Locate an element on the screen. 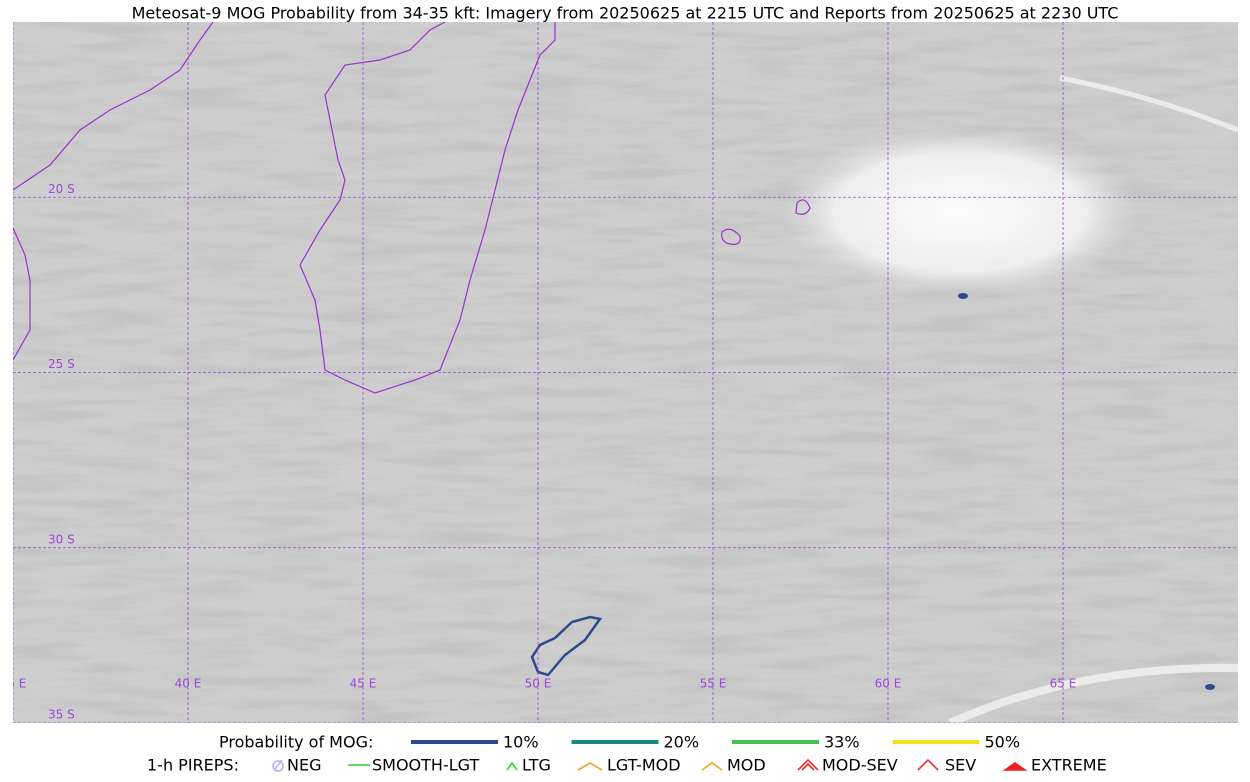 This screenshot has height=782, width=1250. pirep-label: MOD is located at coordinates (746, 765).